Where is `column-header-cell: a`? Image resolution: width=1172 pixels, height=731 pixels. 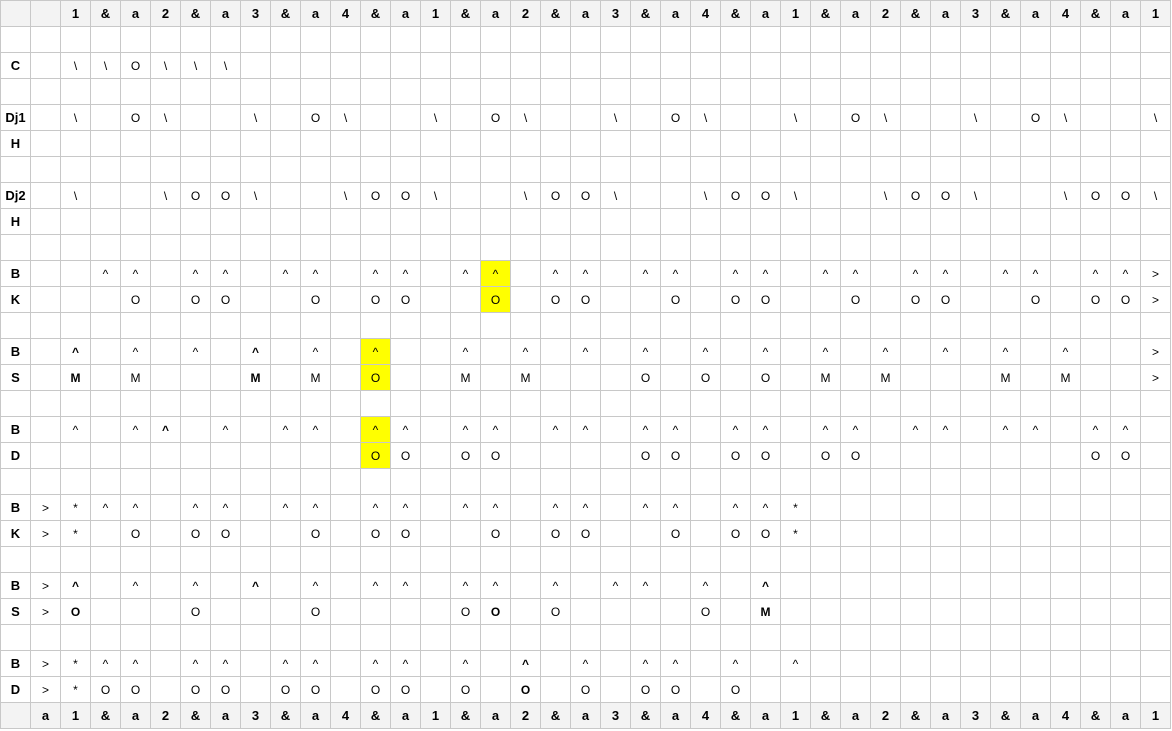
column-header-cell: a is located at coordinates (135, 13).